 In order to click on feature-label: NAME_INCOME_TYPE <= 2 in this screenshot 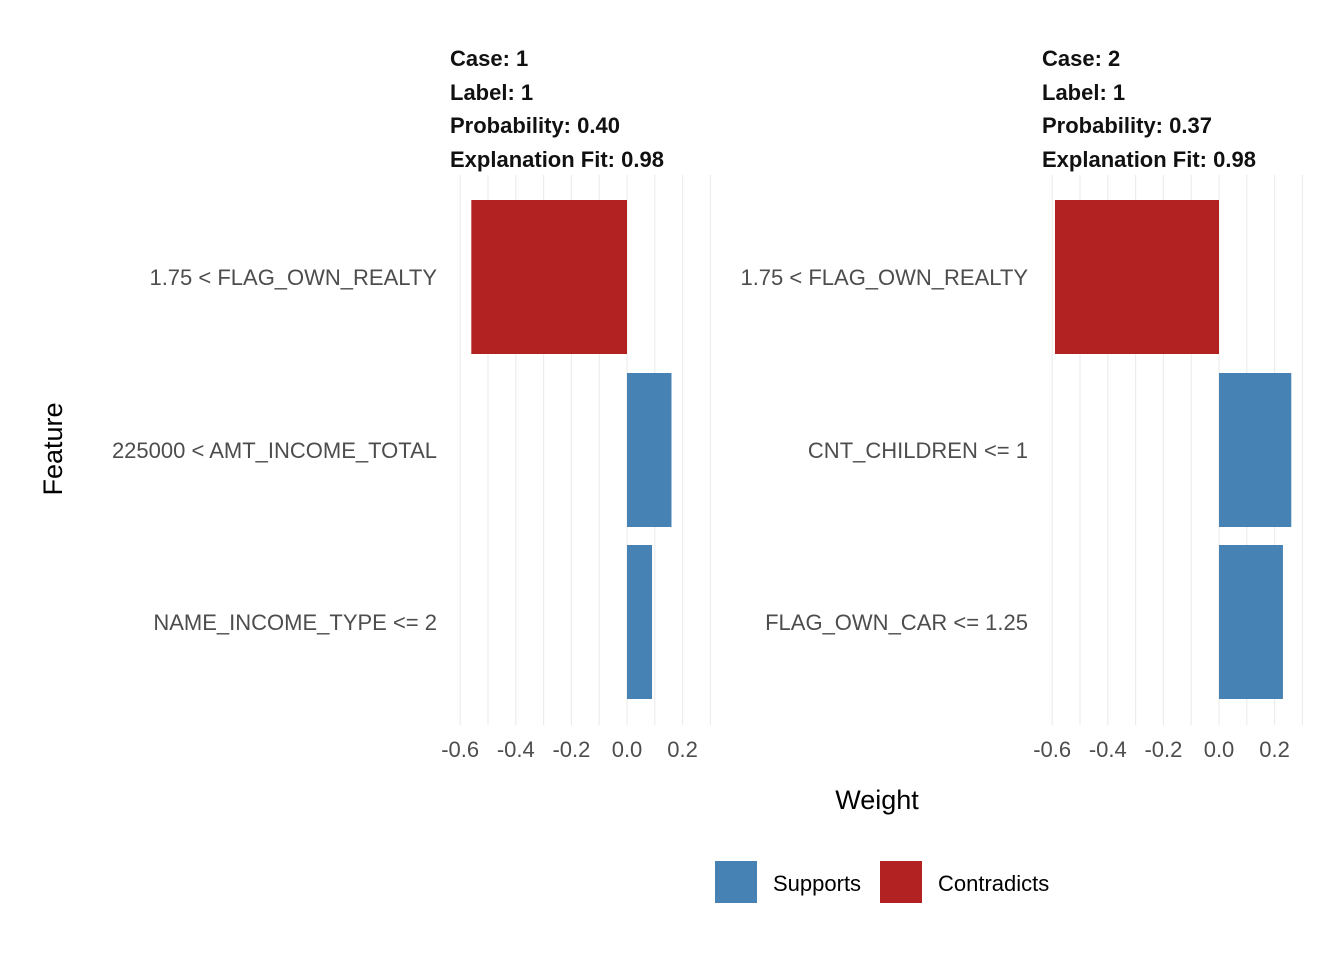, I will do `click(295, 622)`.